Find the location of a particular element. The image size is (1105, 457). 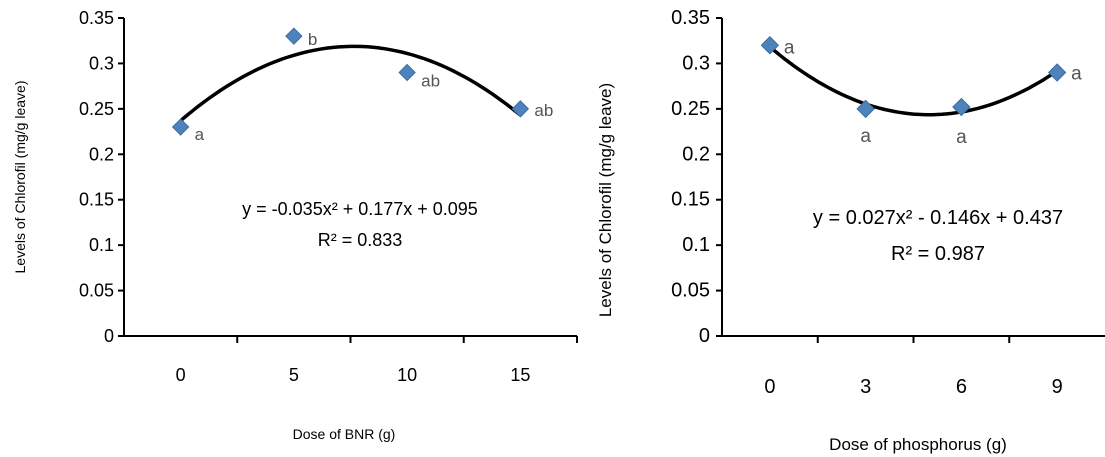

chart-1-r-squared: R² = 0.833 is located at coordinates (360, 240).